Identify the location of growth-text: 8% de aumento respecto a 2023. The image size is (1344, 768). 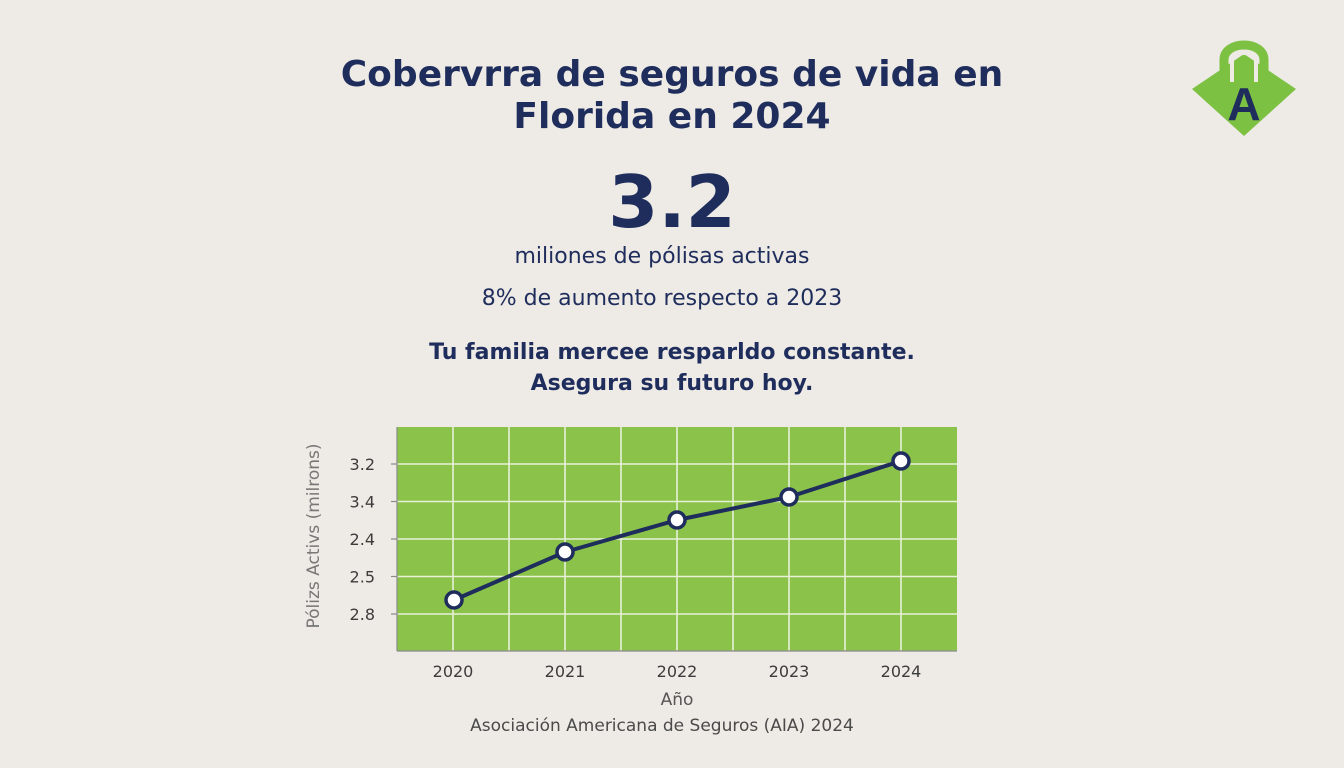
(662, 298).